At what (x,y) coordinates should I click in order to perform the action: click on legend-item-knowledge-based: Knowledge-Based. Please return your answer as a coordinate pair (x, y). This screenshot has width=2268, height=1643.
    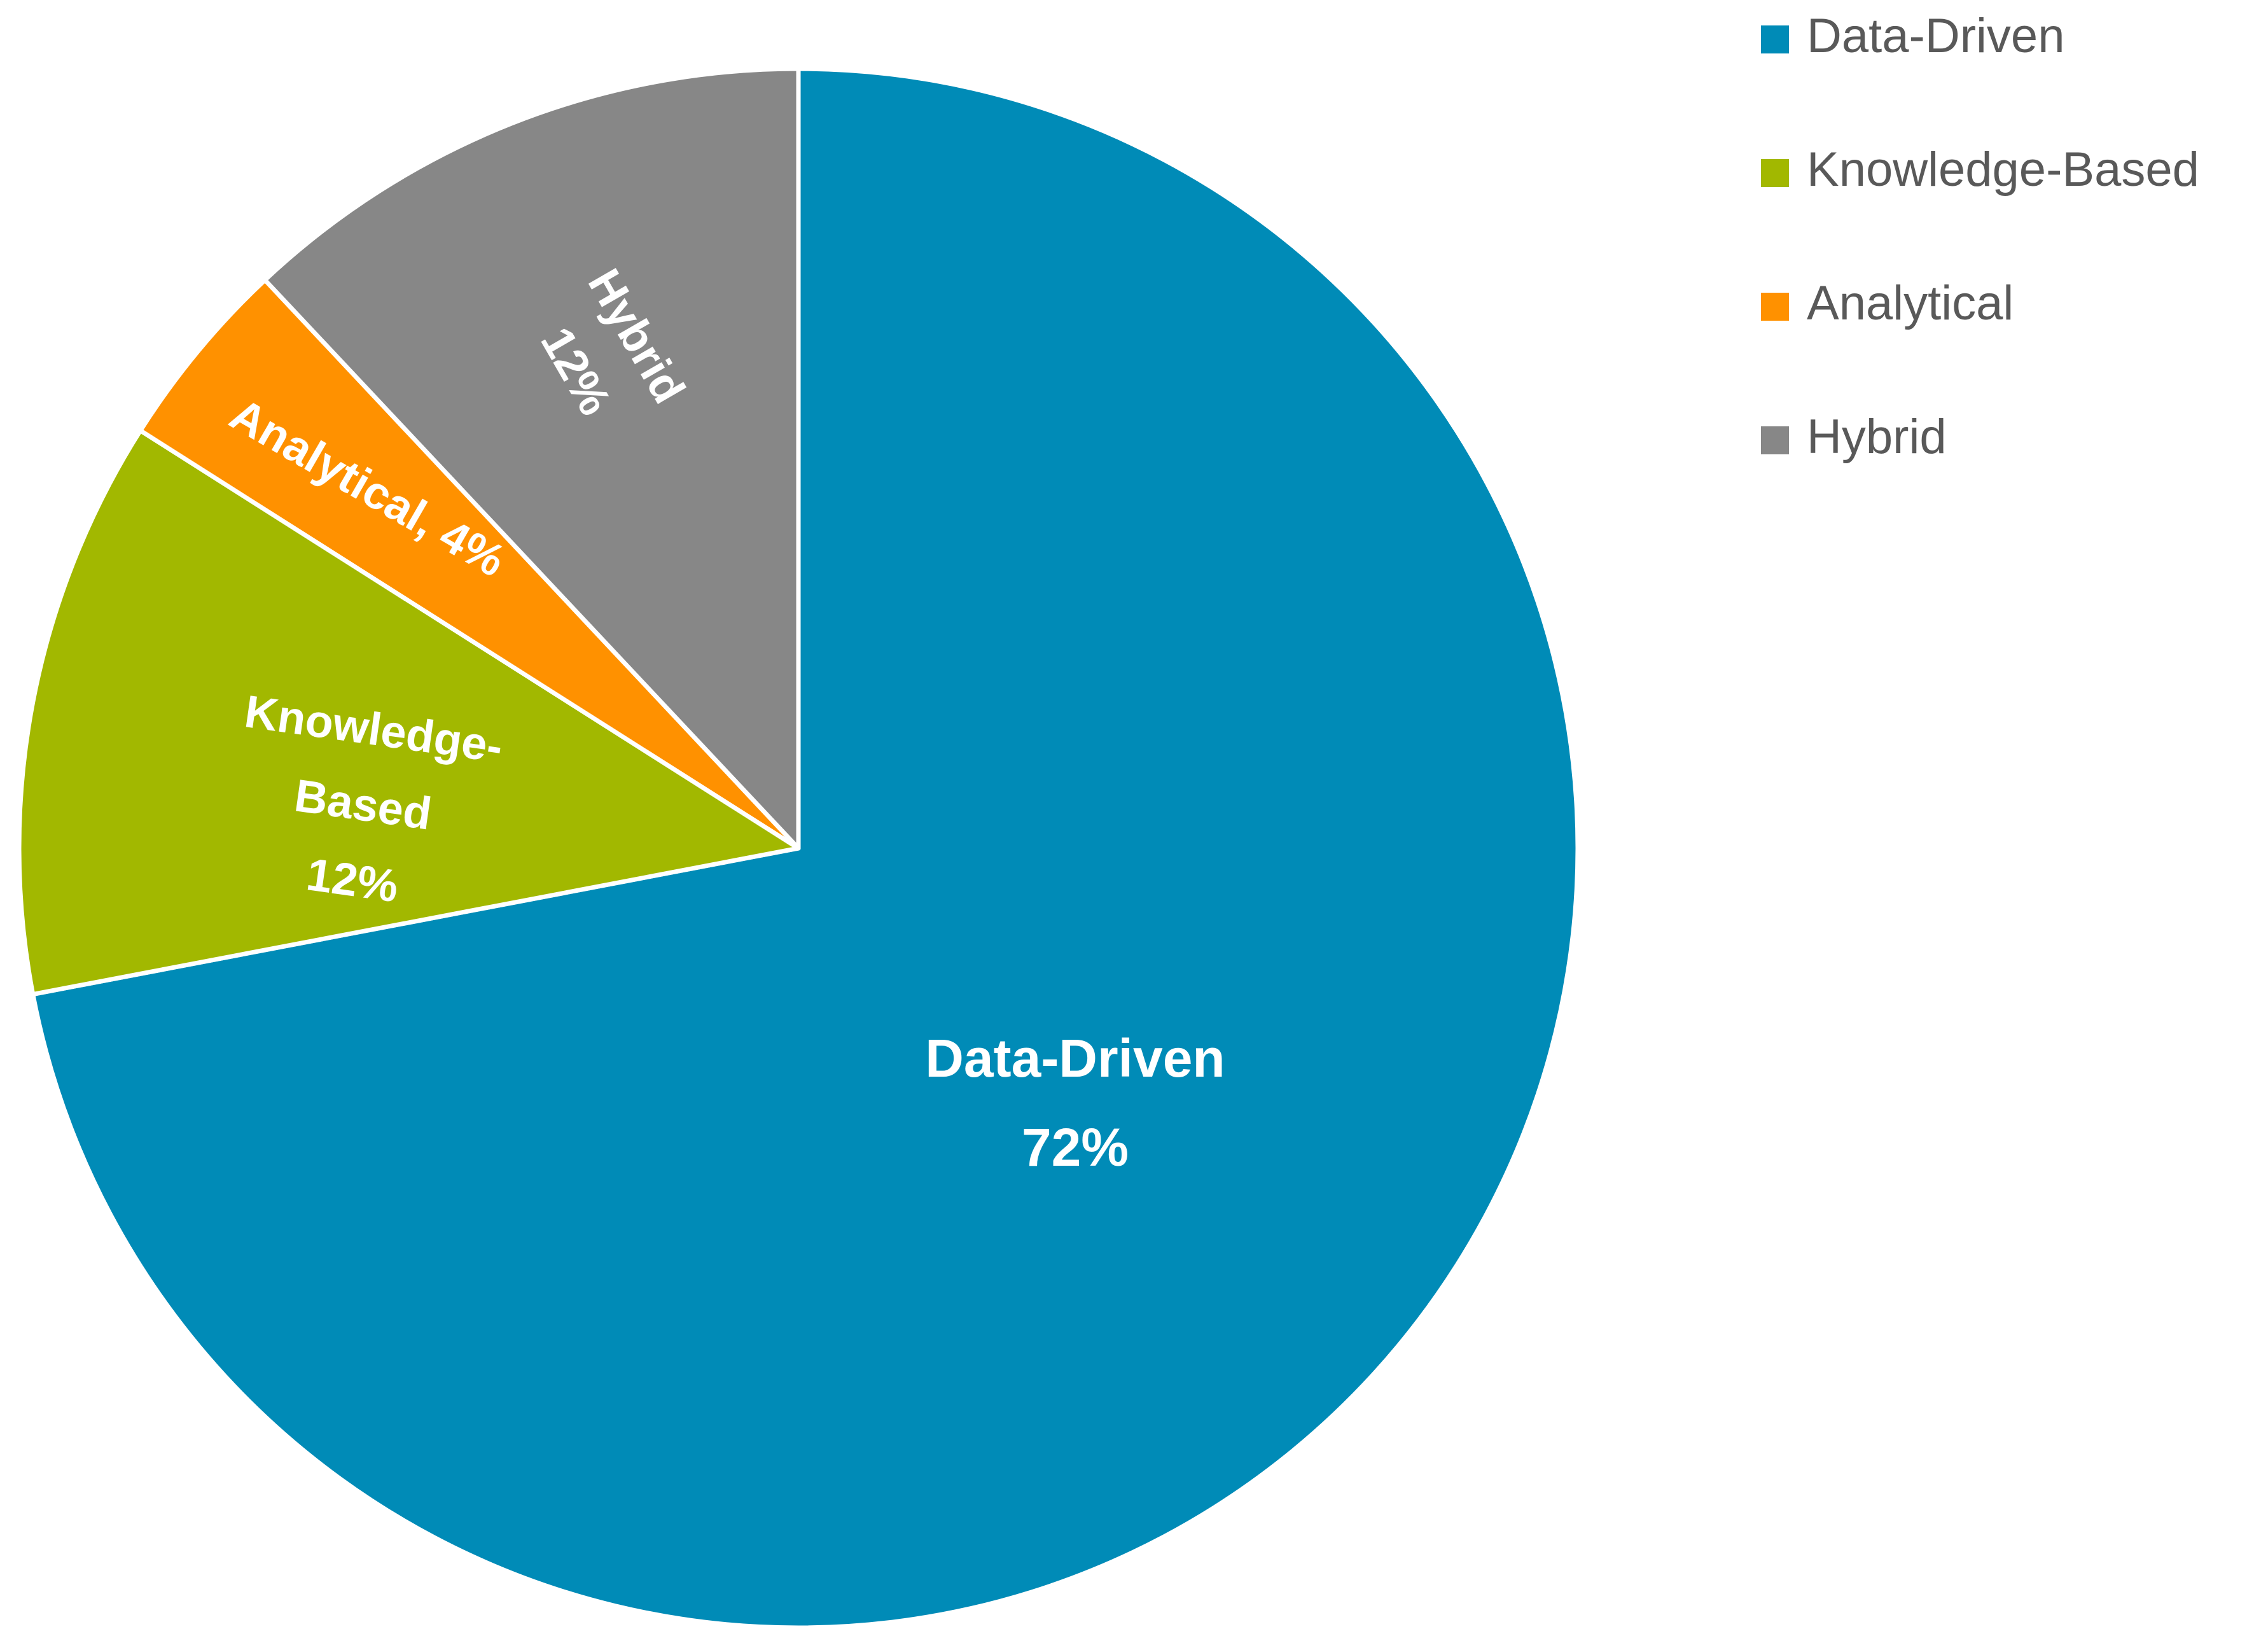
    Looking at the image, I should click on (1980, 170).